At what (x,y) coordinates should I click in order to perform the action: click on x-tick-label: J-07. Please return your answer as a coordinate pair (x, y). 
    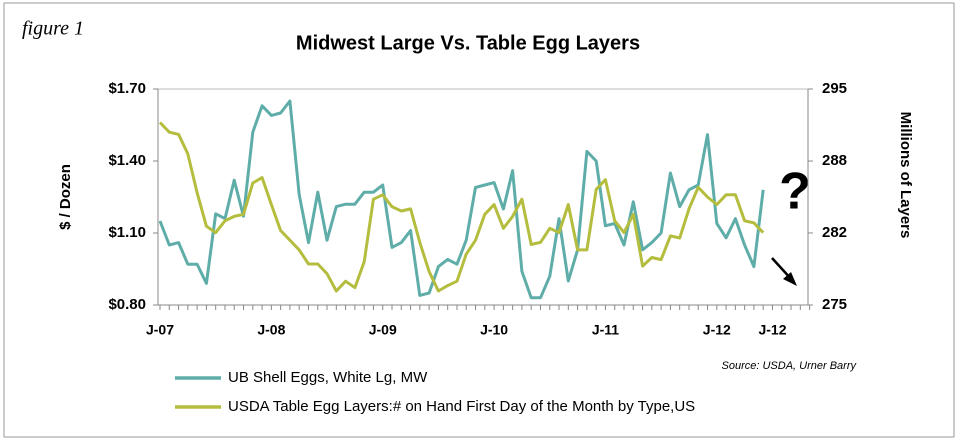
    Looking at the image, I should click on (160, 330).